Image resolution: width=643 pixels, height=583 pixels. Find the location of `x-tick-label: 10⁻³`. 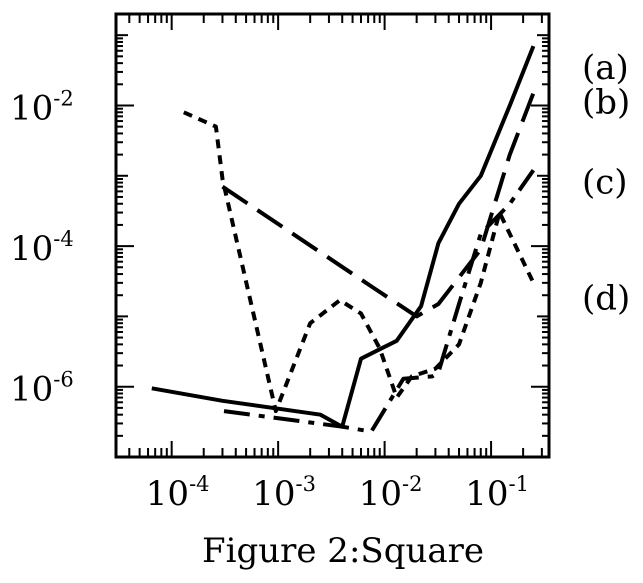

x-tick-label: 10⁻³ is located at coordinates (284, 493).